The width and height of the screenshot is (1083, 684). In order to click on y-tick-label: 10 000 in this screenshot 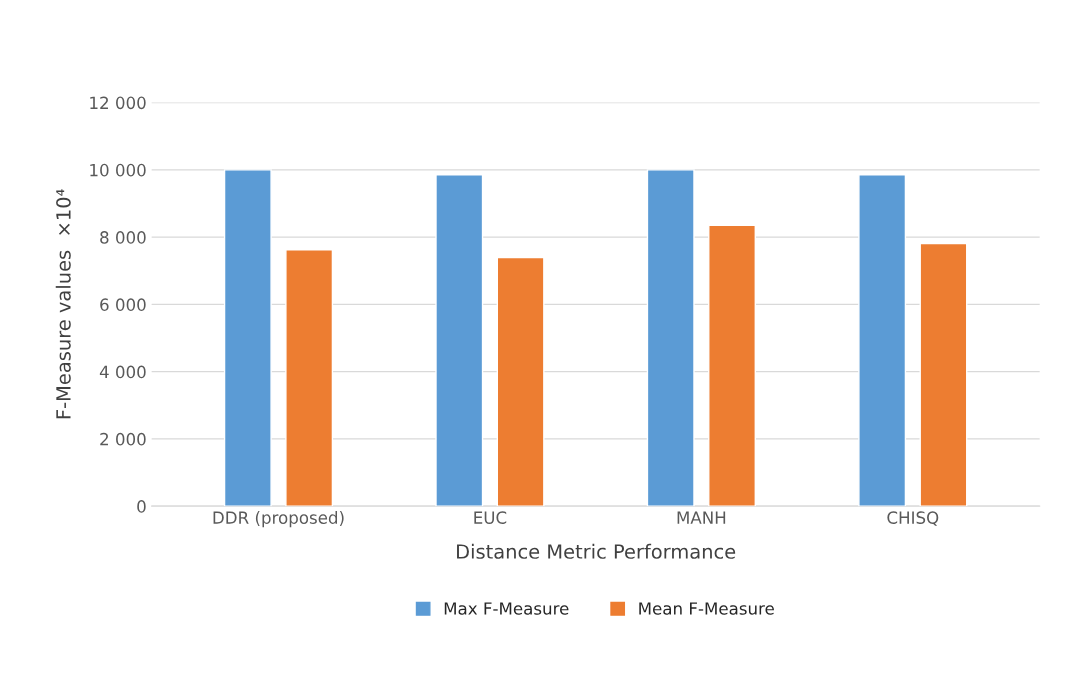, I will do `click(118, 170)`.